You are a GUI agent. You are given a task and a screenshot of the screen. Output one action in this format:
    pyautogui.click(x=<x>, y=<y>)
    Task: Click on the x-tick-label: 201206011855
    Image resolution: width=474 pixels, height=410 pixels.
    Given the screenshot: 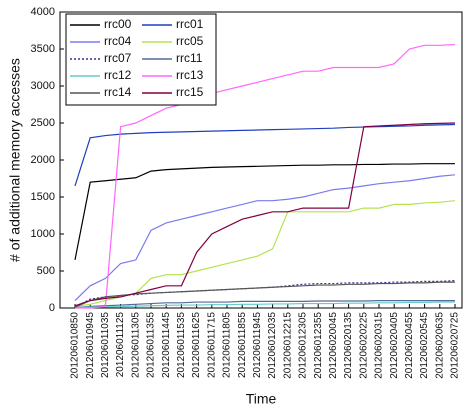 What is the action you would take?
    pyautogui.click(x=242, y=345)
    